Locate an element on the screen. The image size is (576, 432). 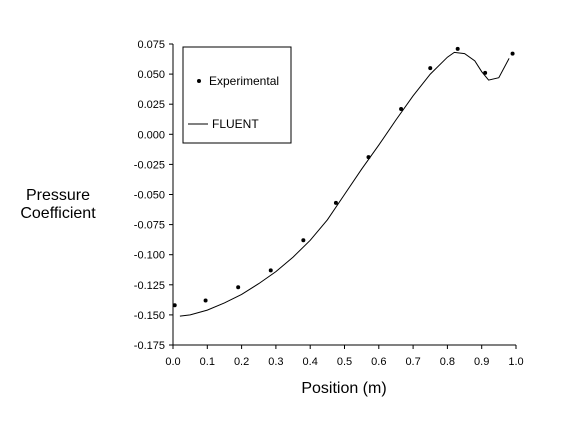
y-tick-label: 0.050 is located at coordinates (151, 75).